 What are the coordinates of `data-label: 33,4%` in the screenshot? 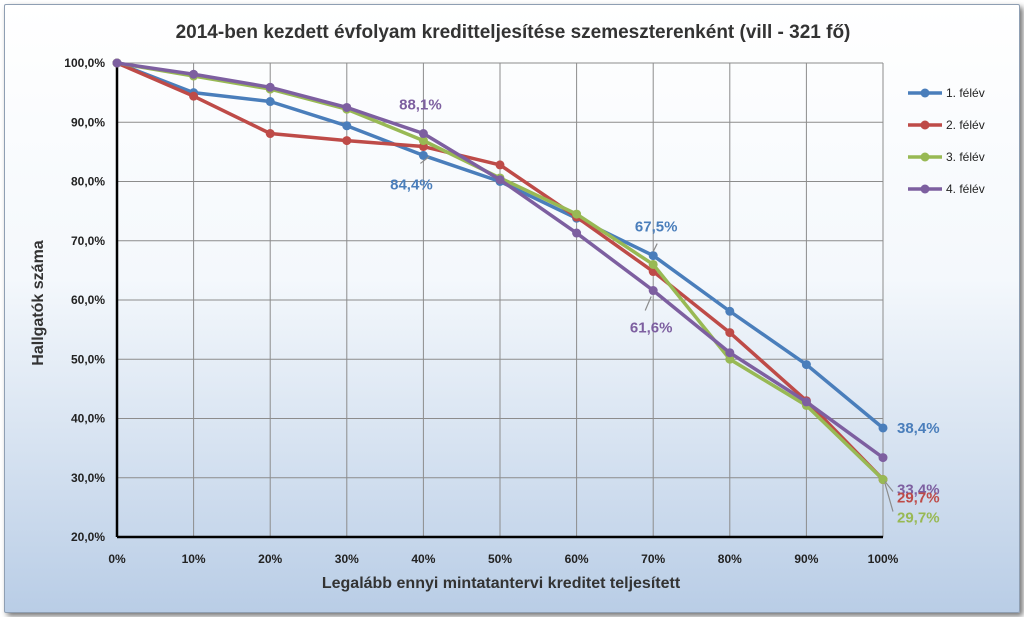 It's located at (918, 490).